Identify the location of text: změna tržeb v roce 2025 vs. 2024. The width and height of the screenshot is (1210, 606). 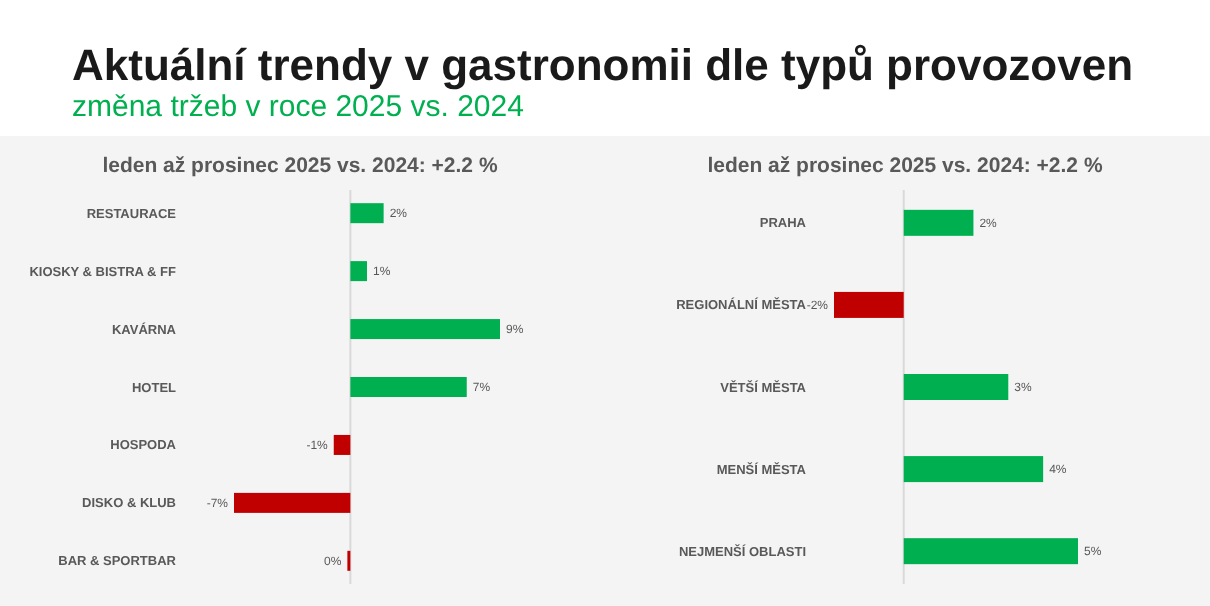
(298, 107).